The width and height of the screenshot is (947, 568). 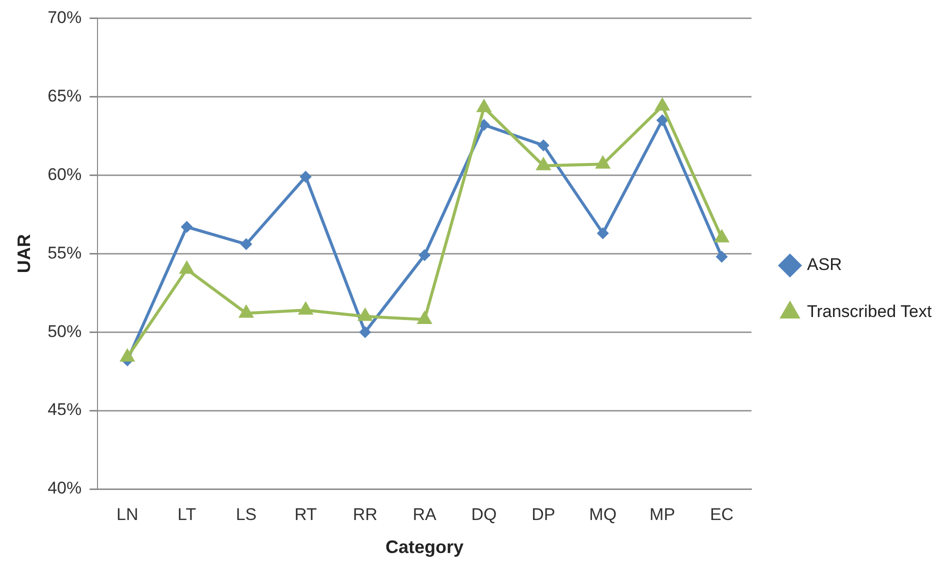 I want to click on y-tick-label: 45%, so click(x=65, y=410).